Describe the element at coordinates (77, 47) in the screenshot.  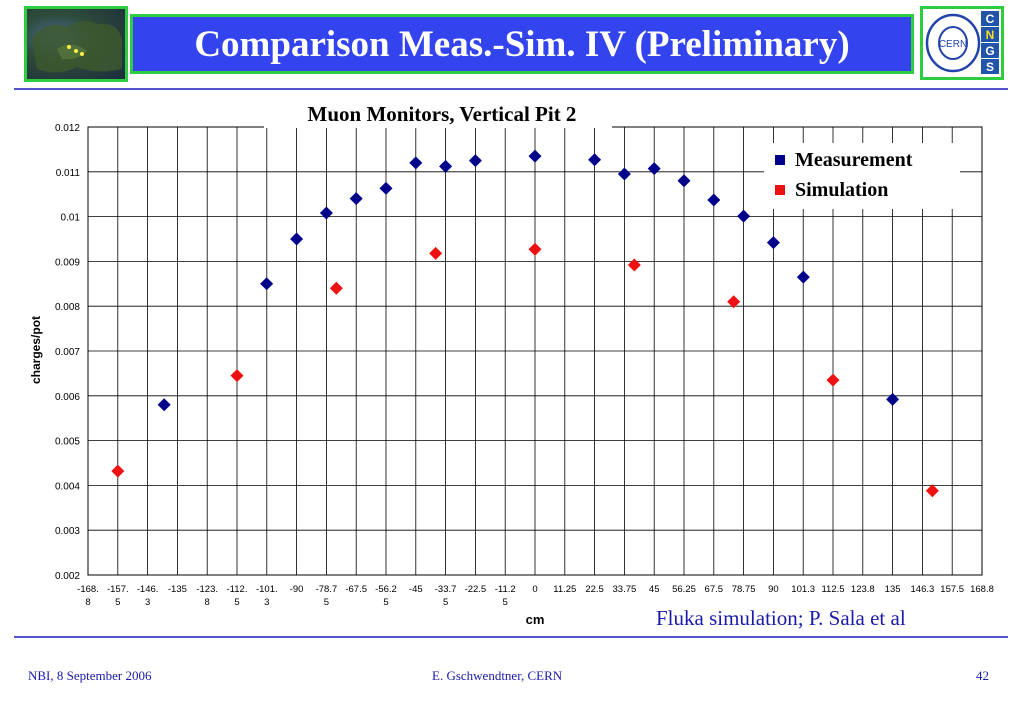
I see `map-icon` at that location.